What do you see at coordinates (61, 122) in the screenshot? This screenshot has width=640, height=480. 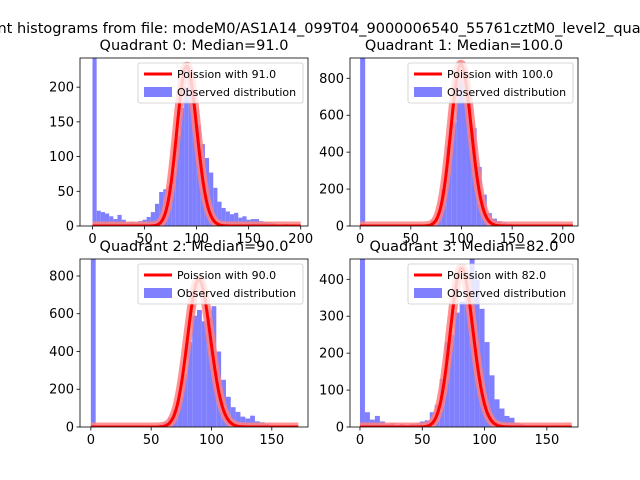 I see `y-tick-label: 150` at bounding box center [61, 122].